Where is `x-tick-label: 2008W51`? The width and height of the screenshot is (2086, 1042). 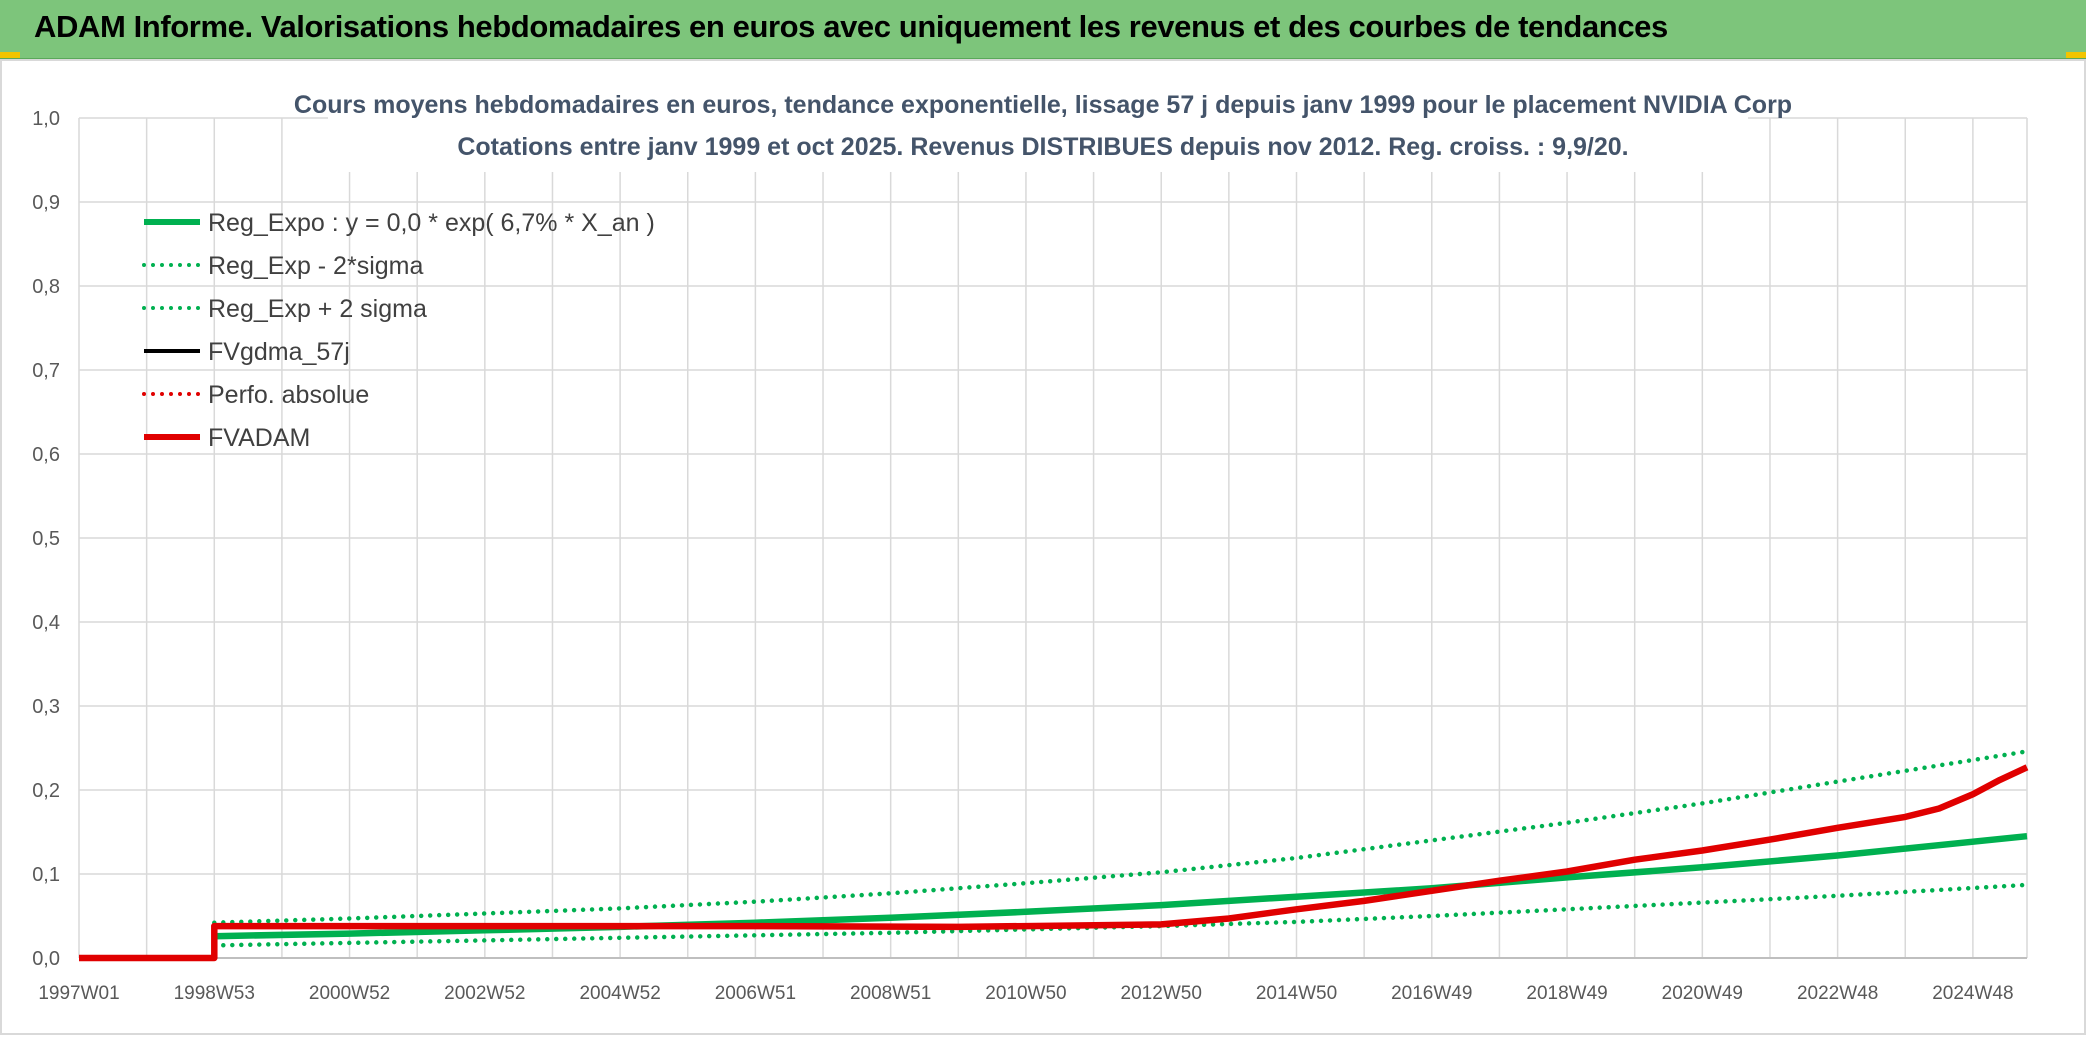 x-tick-label: 2008W51 is located at coordinates (890, 993).